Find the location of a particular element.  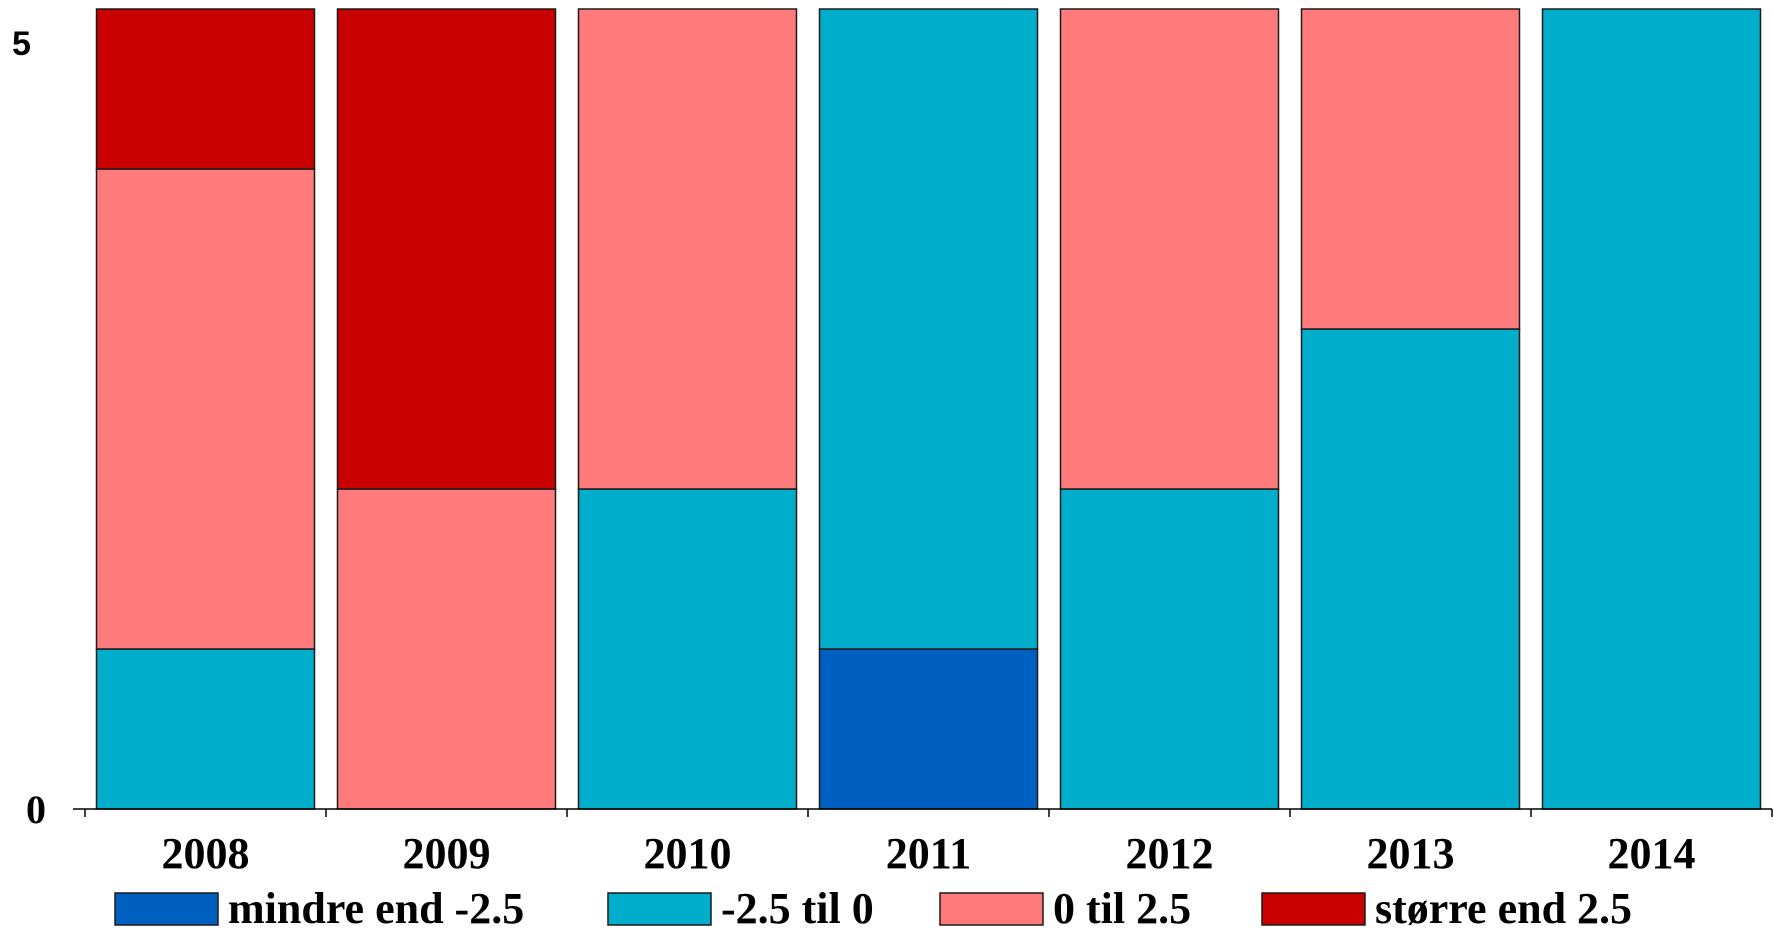

x-tick-label: 2013 is located at coordinates (1411, 853).